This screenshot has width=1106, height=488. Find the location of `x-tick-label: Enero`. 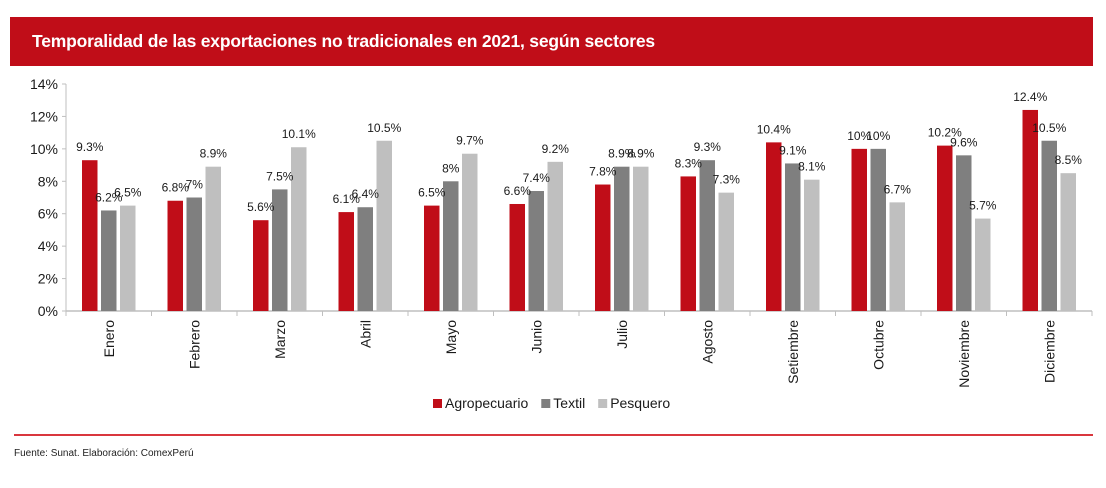

x-tick-label: Enero is located at coordinates (109, 339).